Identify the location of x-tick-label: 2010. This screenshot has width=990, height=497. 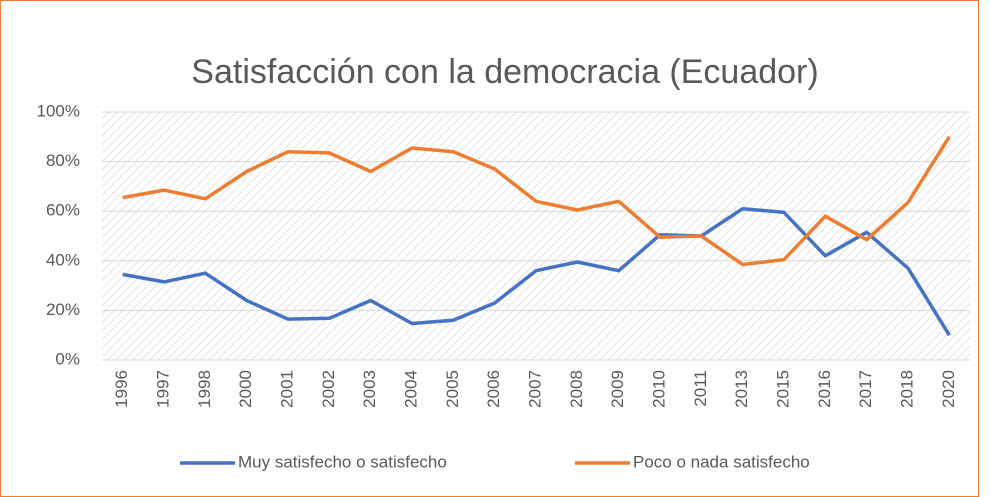
(658, 389).